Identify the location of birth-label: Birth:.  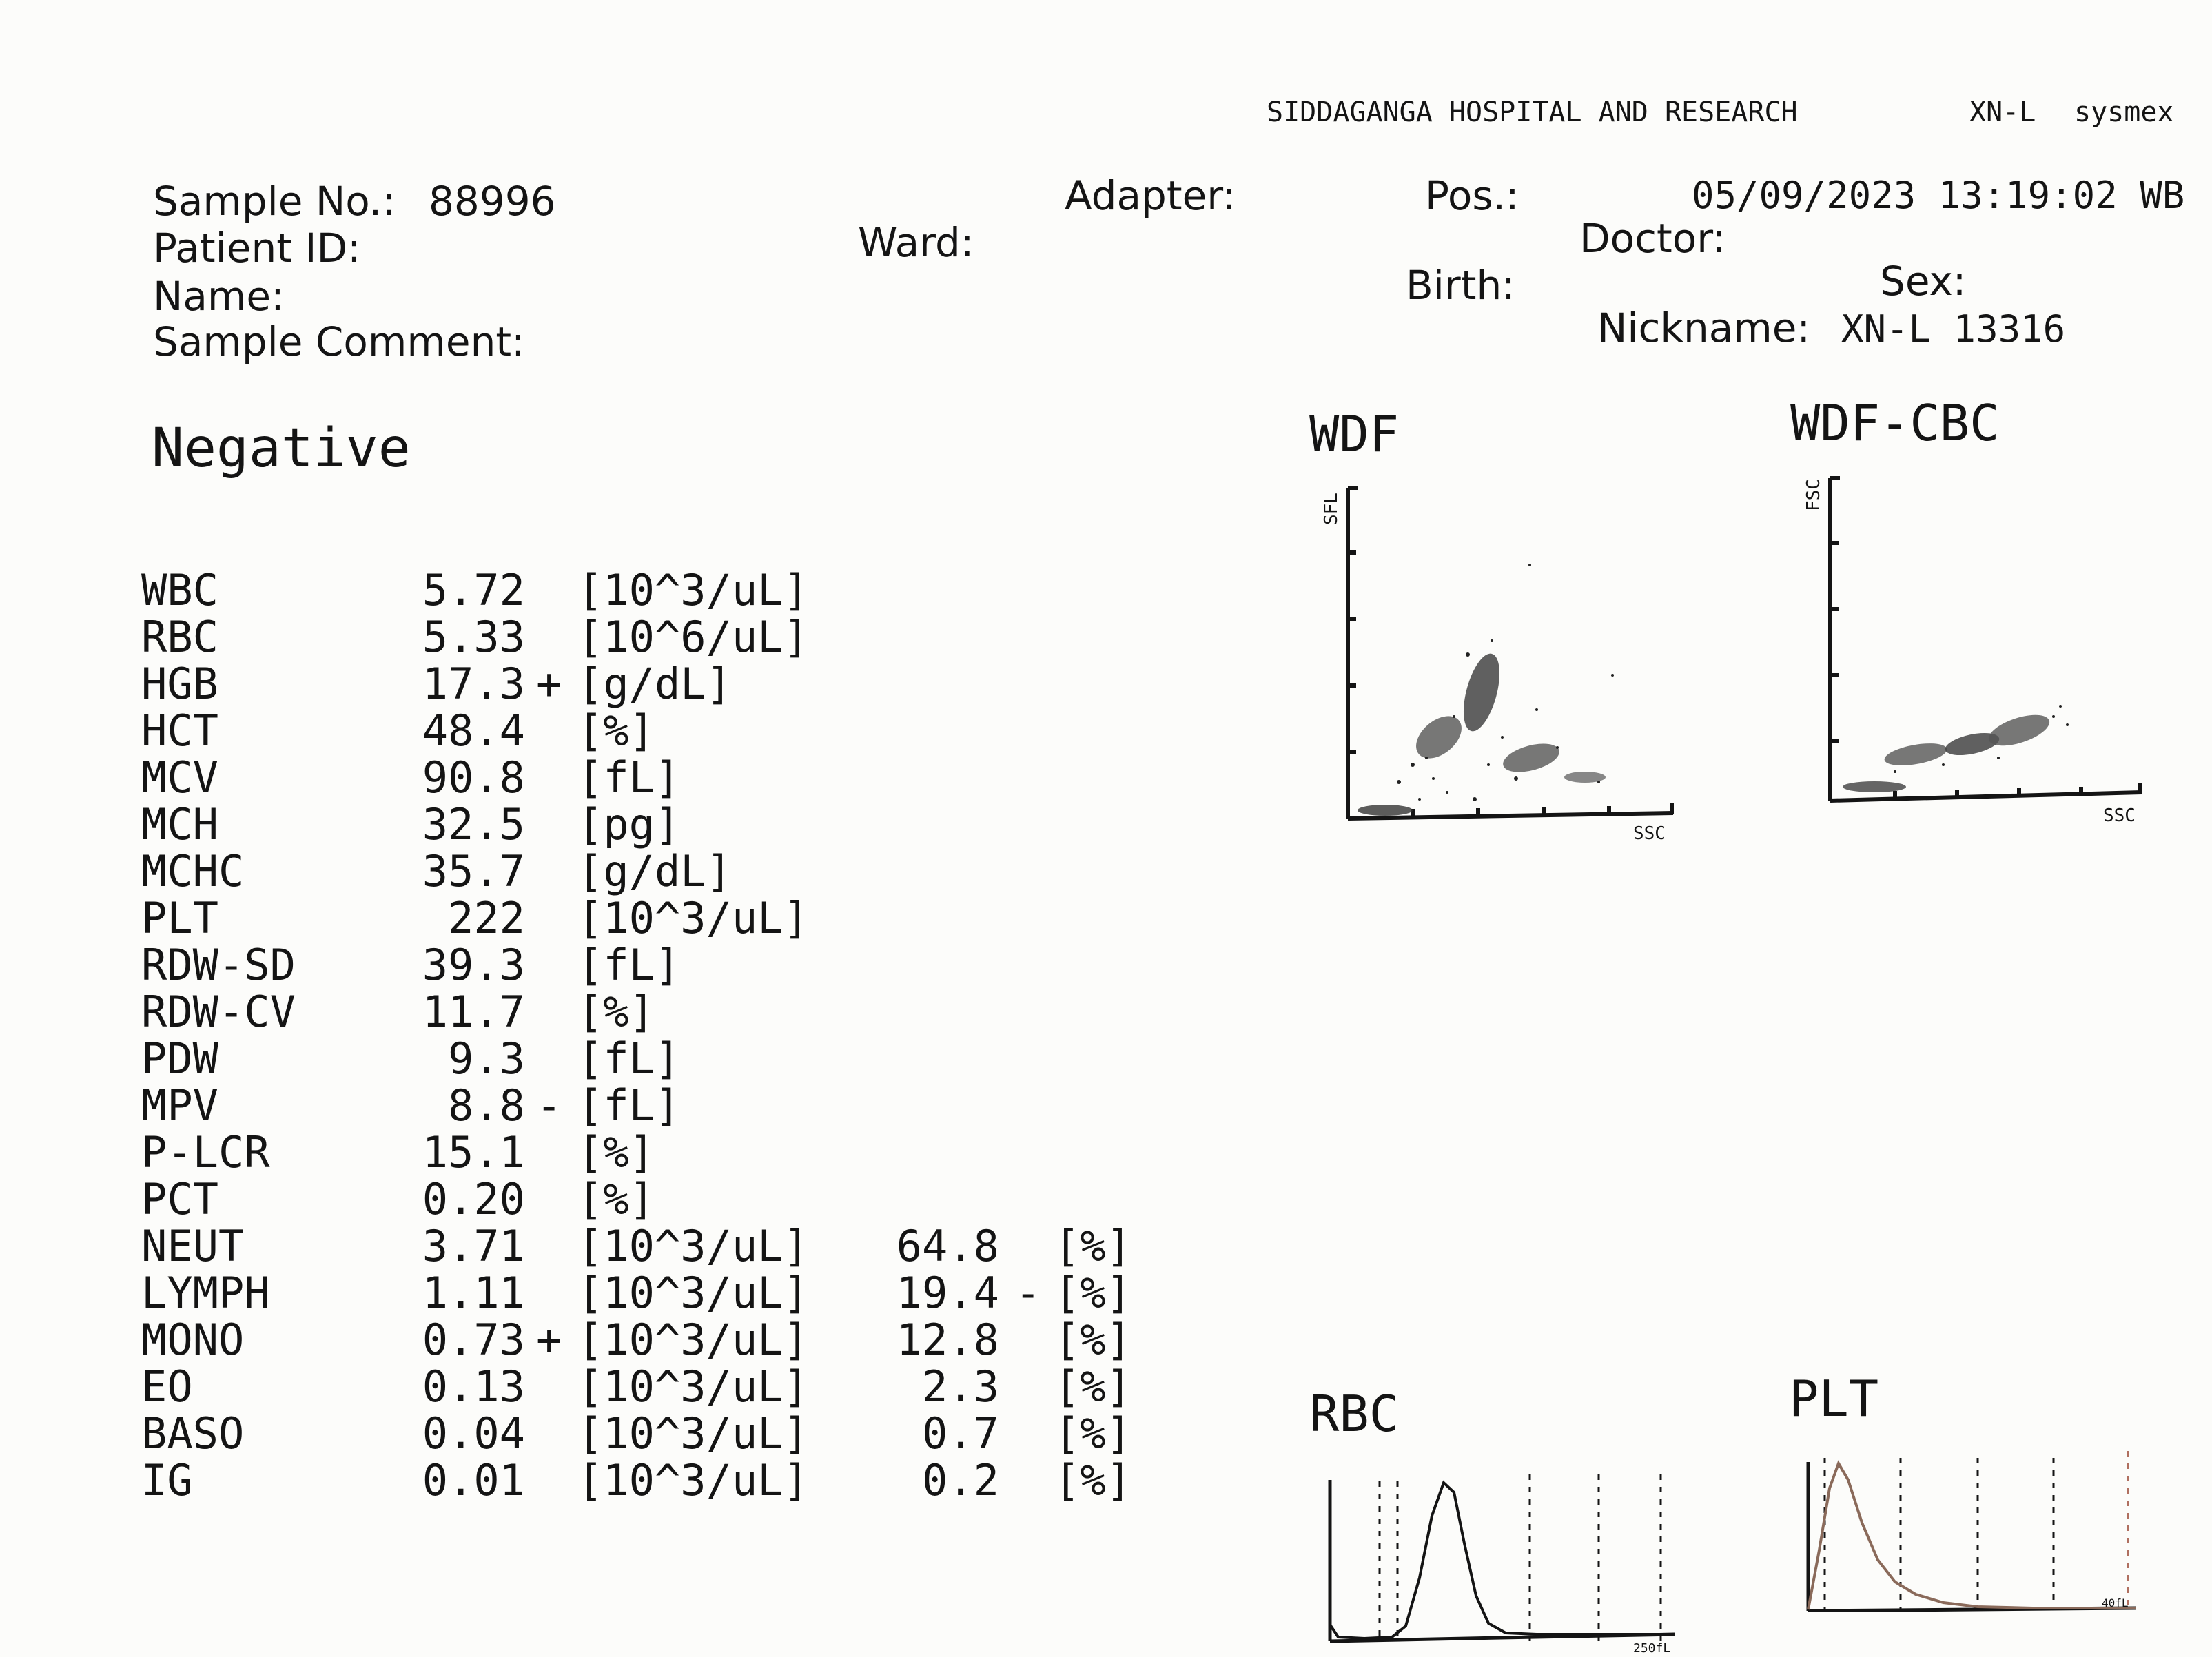
(1460, 285).